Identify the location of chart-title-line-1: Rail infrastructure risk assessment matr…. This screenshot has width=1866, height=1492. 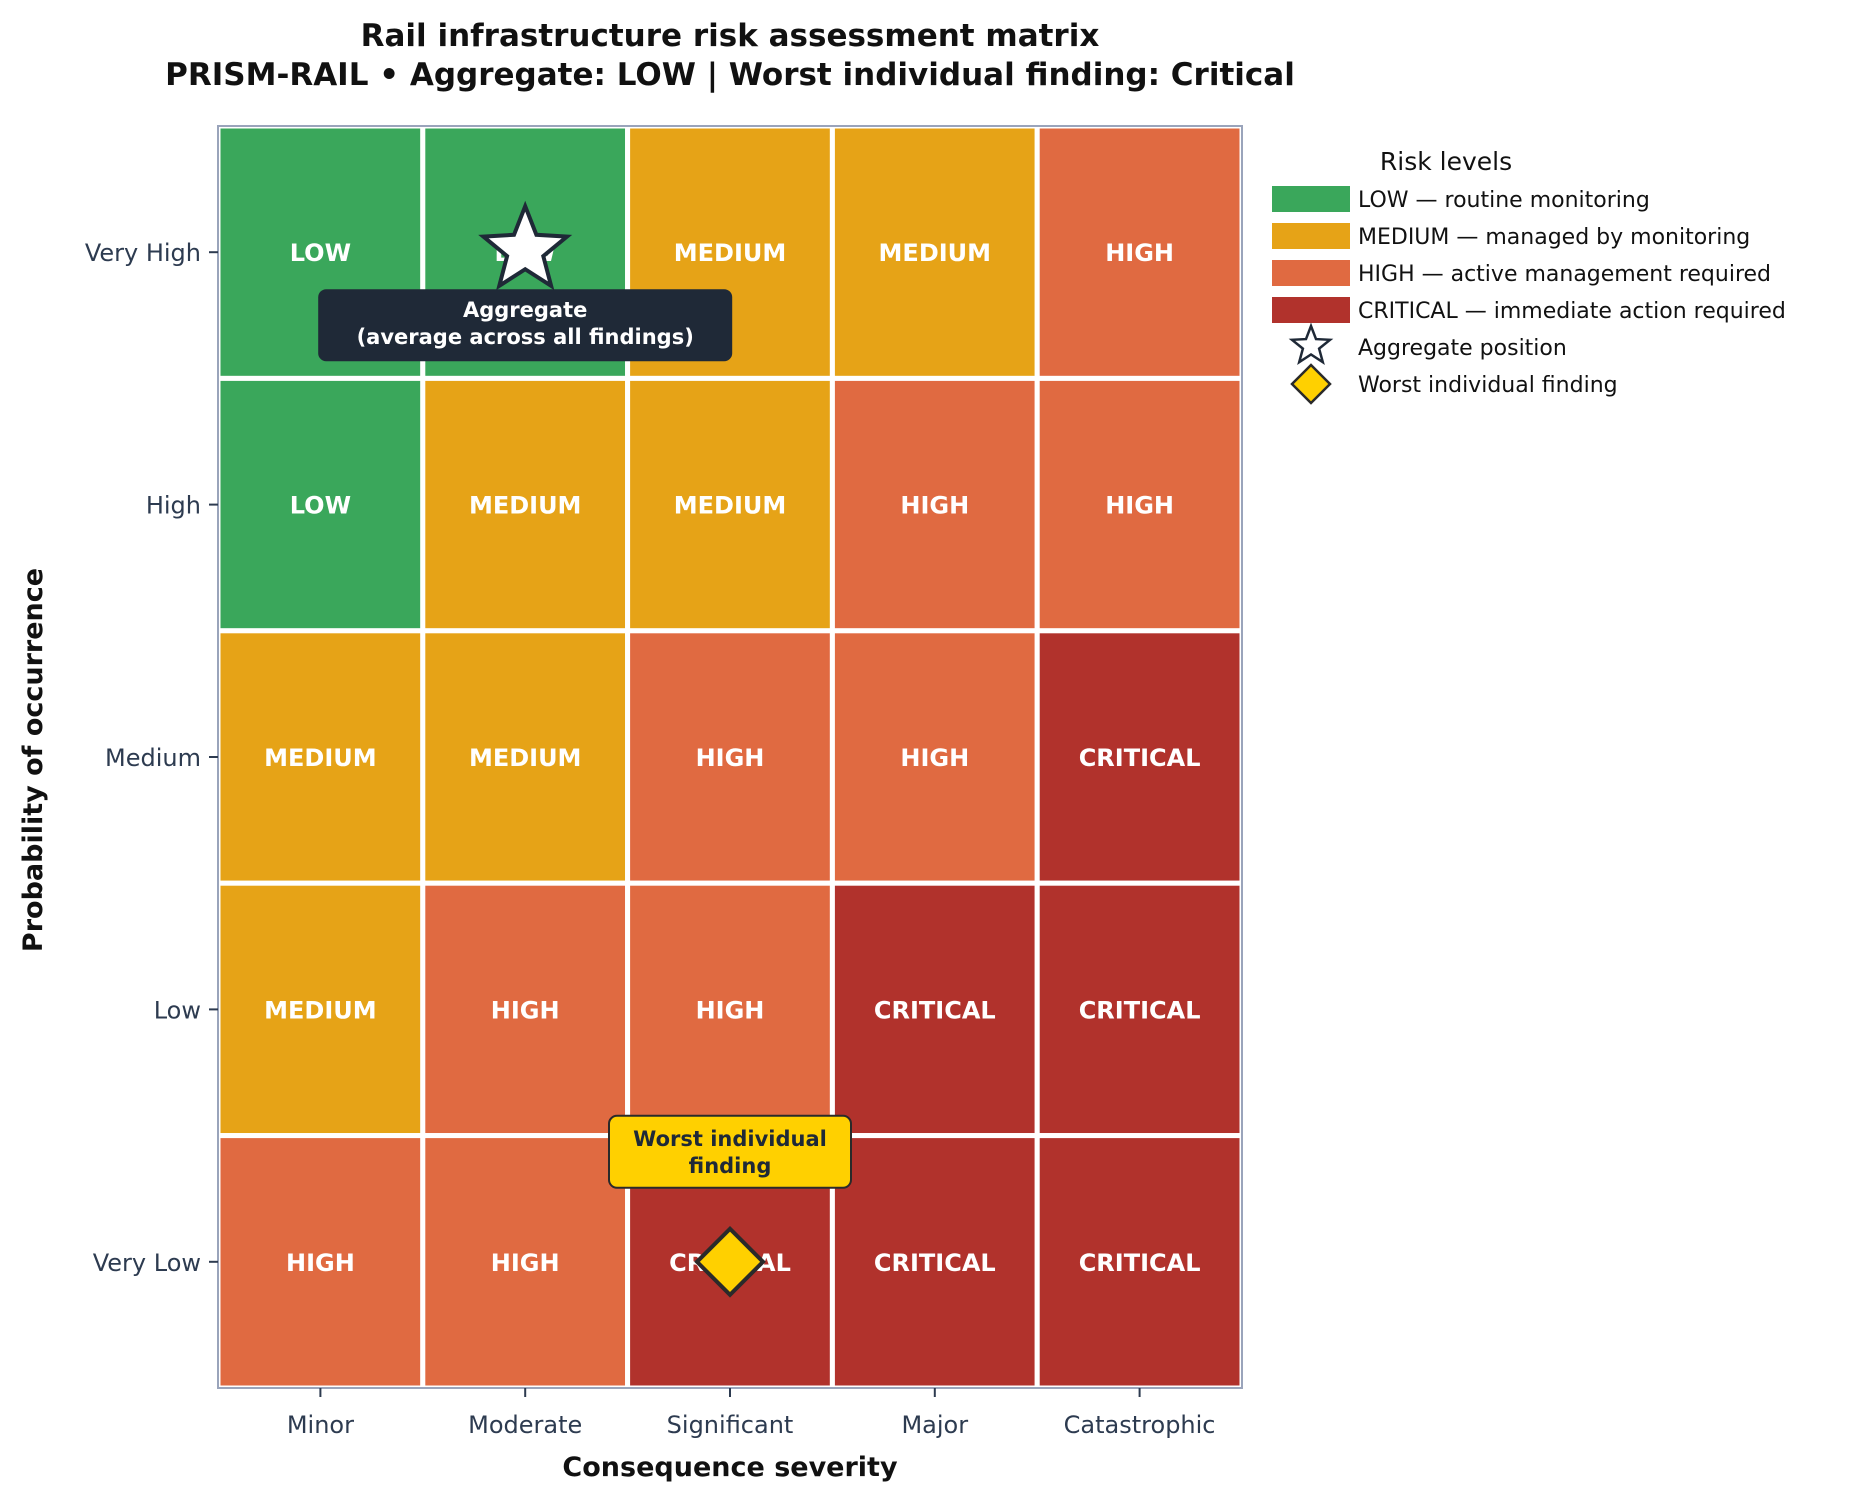
(730, 36).